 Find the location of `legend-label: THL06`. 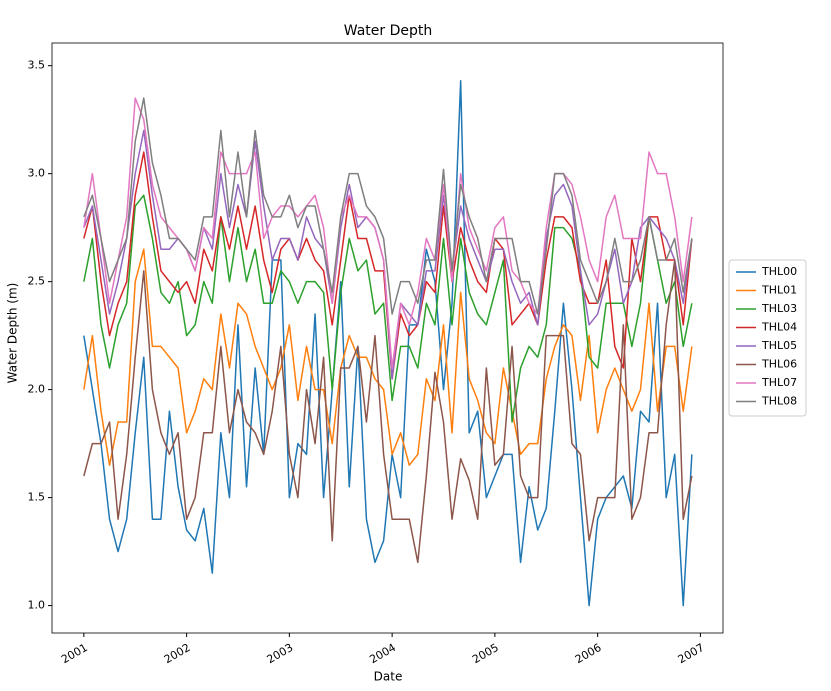

legend-label: THL06 is located at coordinates (779, 364).